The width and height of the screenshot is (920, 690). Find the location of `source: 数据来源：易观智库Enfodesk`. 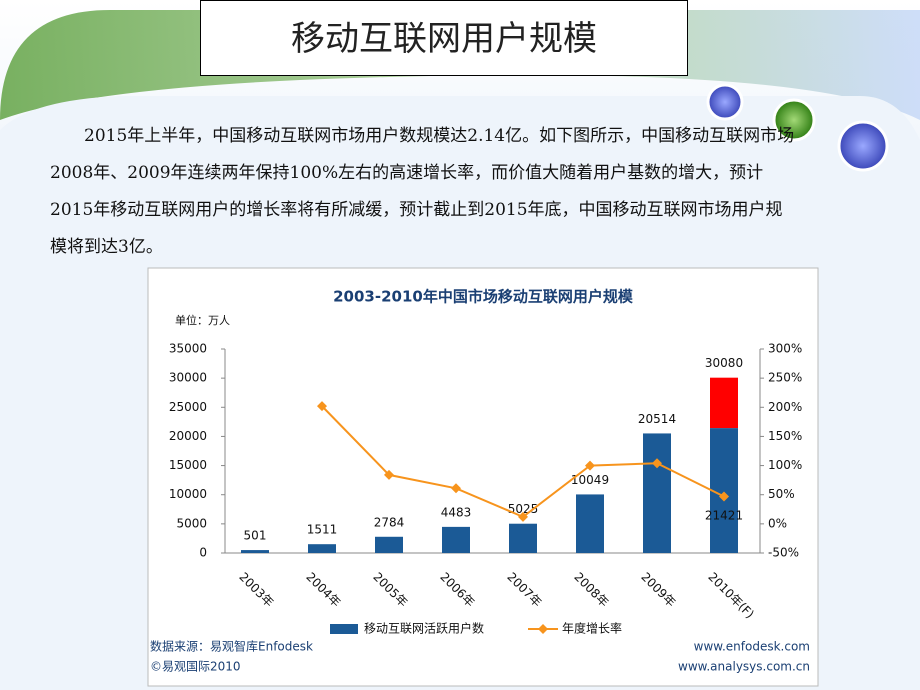

source: 数据来源：易观智库Enfodesk is located at coordinates (231, 646).